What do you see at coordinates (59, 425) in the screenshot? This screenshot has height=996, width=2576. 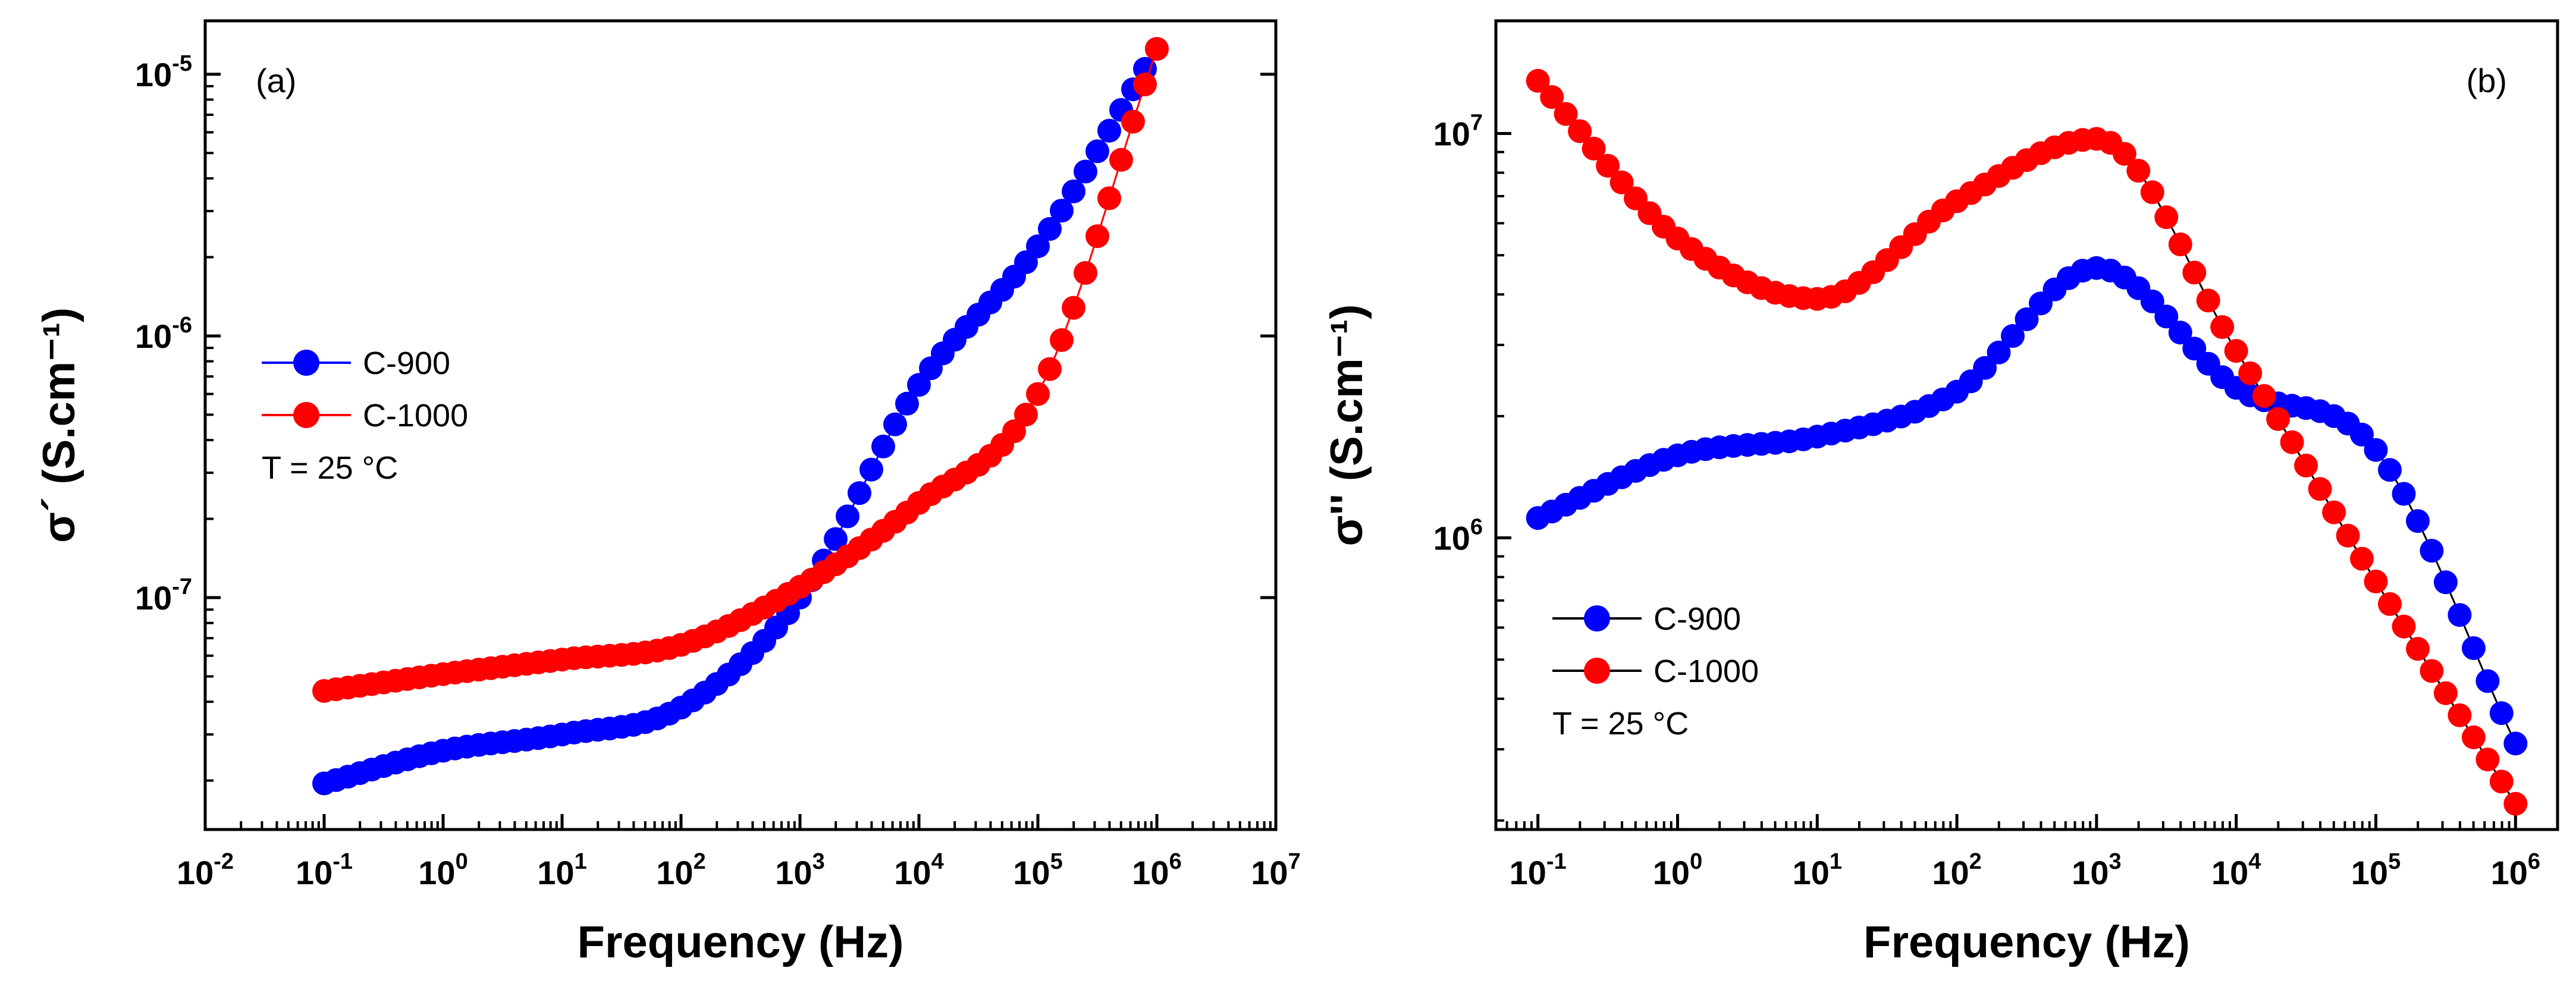 I see `y-axis-title: σ´ (S.cm⁻¹)` at bounding box center [59, 425].